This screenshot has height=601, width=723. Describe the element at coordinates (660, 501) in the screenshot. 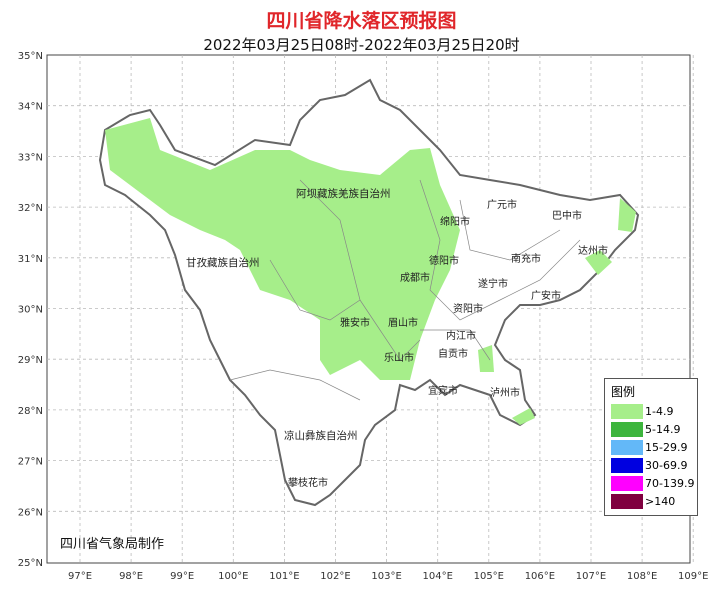

I see `legend-label: >140` at that location.